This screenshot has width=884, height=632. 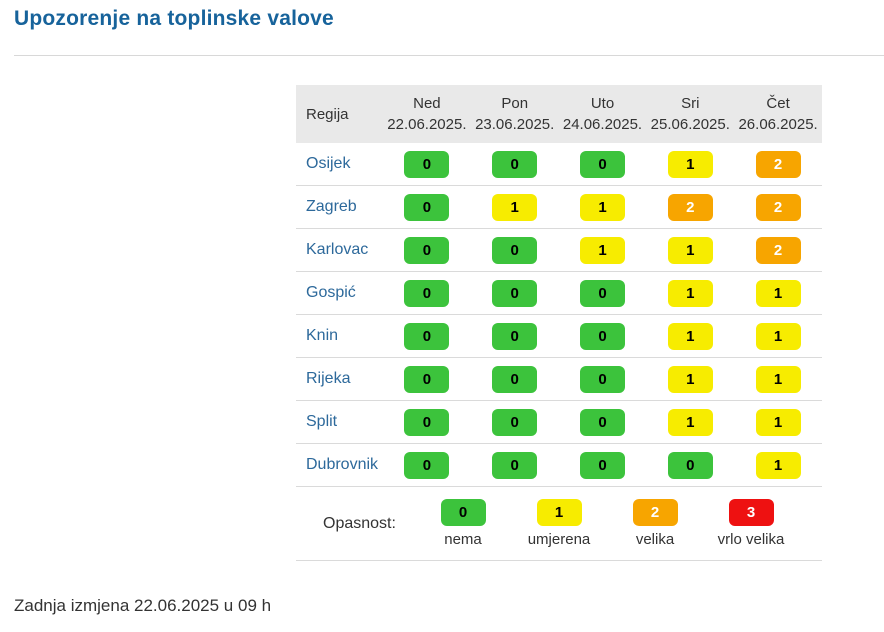 I want to click on legend-items: 0 nema 1 umjerena 2 velika 3 vrlo velika, so click(x=607, y=523).